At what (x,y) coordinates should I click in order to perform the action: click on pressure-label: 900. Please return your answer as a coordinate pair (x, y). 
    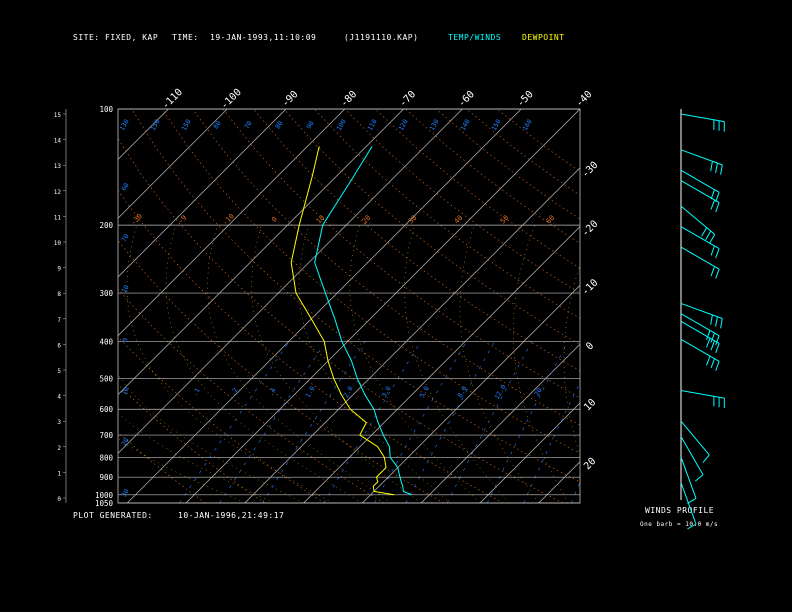
    Looking at the image, I should click on (106, 477).